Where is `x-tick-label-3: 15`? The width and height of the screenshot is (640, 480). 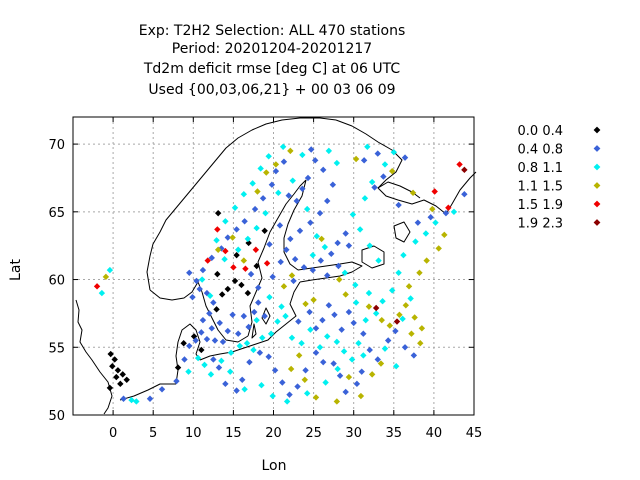 x-tick-label-3: 15 is located at coordinates (233, 433).